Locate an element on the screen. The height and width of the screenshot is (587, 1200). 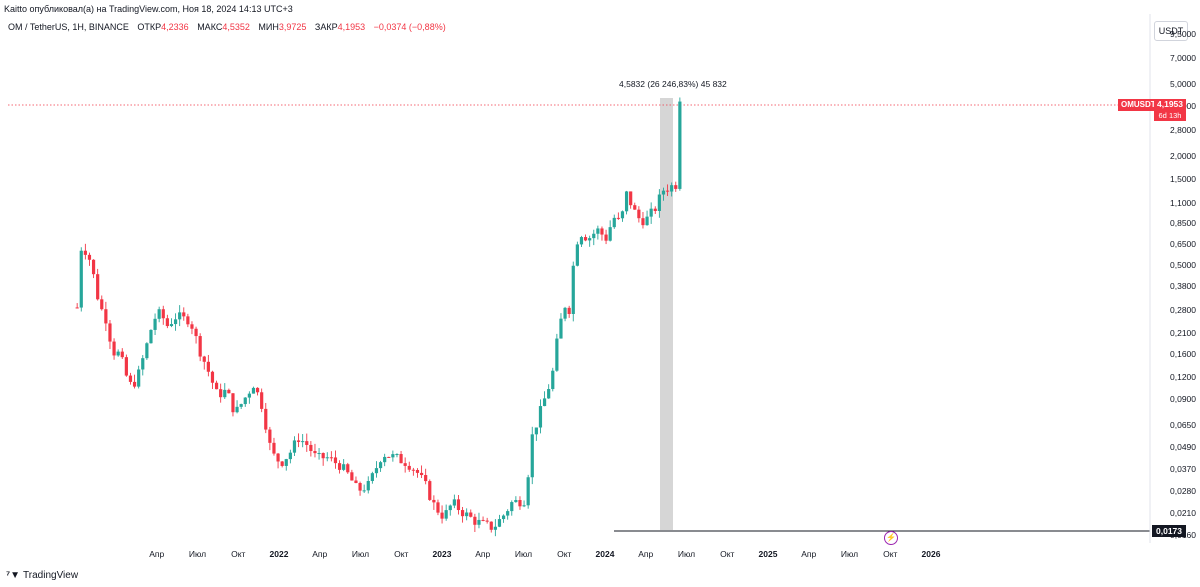
close-value: 4,1953 is located at coordinates (351, 27).